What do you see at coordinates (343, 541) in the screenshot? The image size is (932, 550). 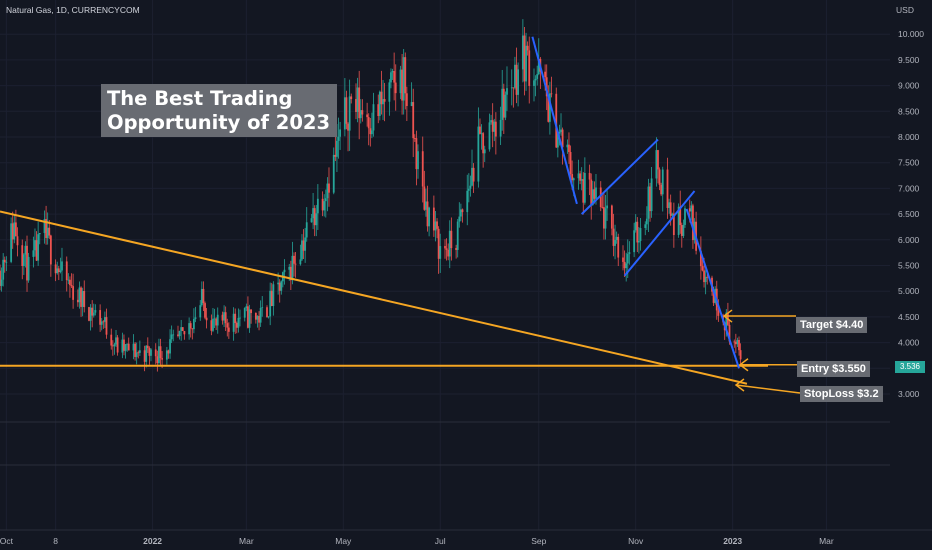 I see `time-tick-label: May` at bounding box center [343, 541].